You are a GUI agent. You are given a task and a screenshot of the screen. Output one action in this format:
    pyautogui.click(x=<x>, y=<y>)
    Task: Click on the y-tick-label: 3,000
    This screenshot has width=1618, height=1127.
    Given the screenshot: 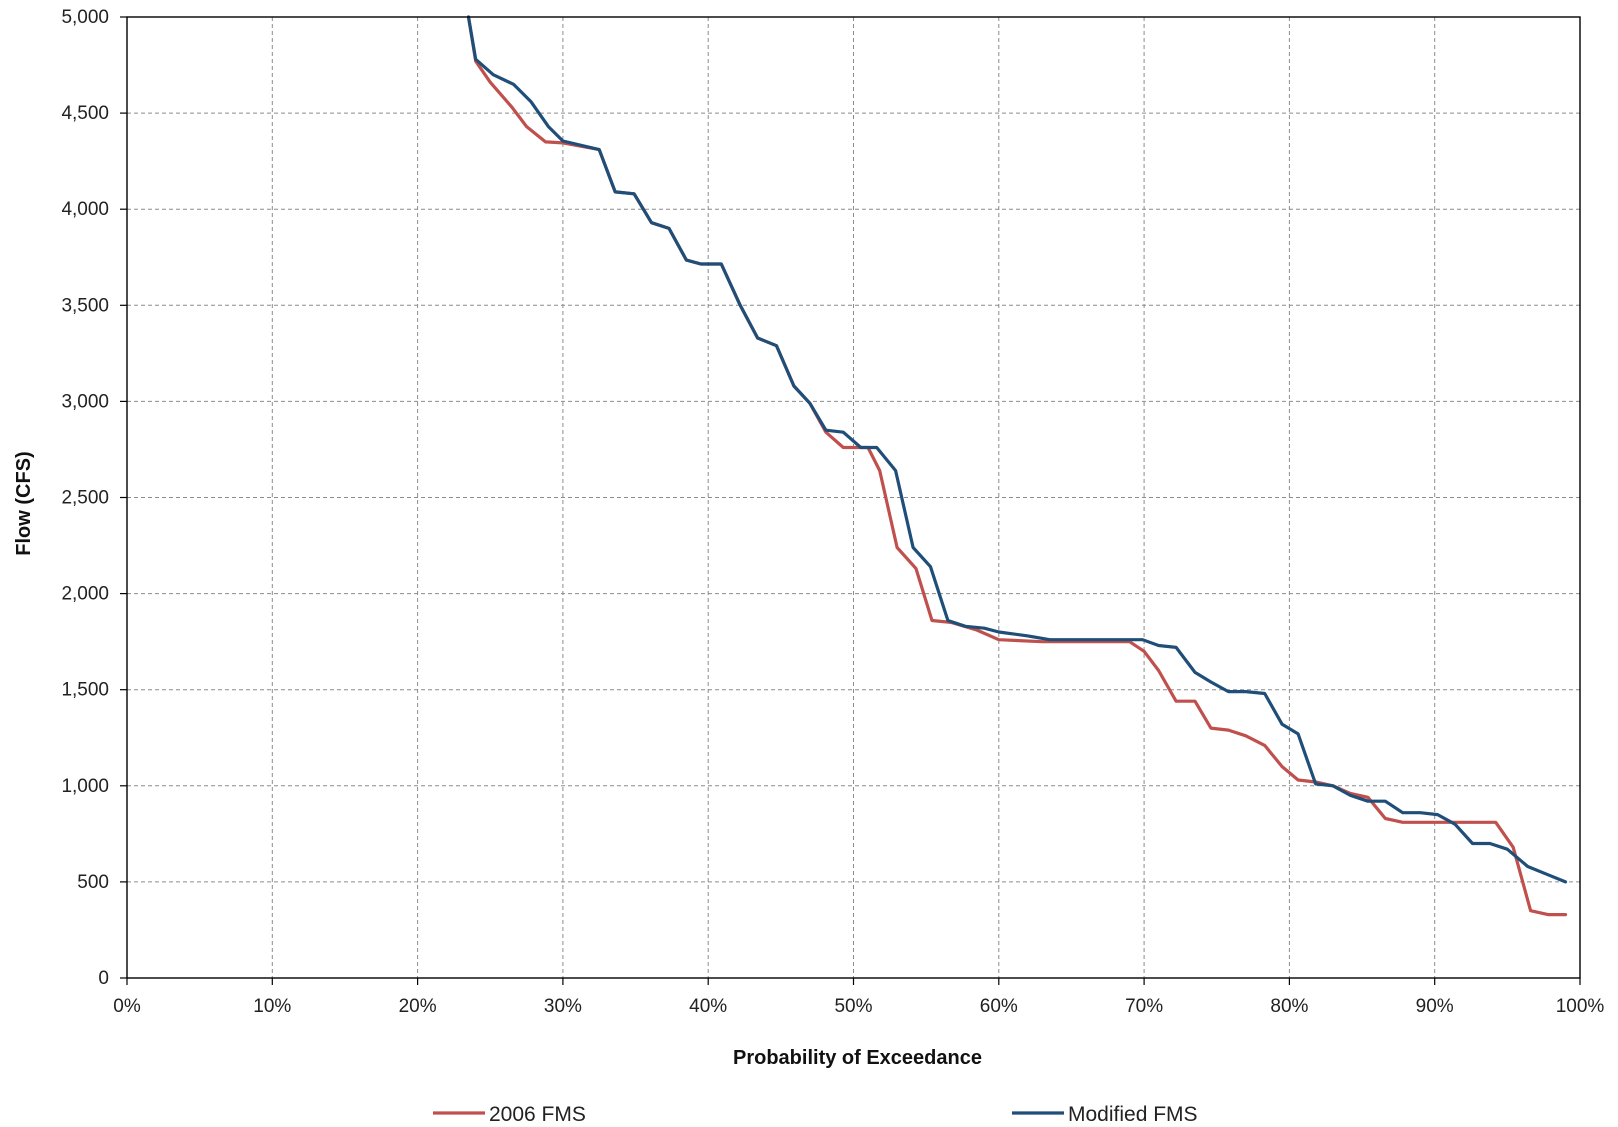 What is the action you would take?
    pyautogui.click(x=85, y=401)
    